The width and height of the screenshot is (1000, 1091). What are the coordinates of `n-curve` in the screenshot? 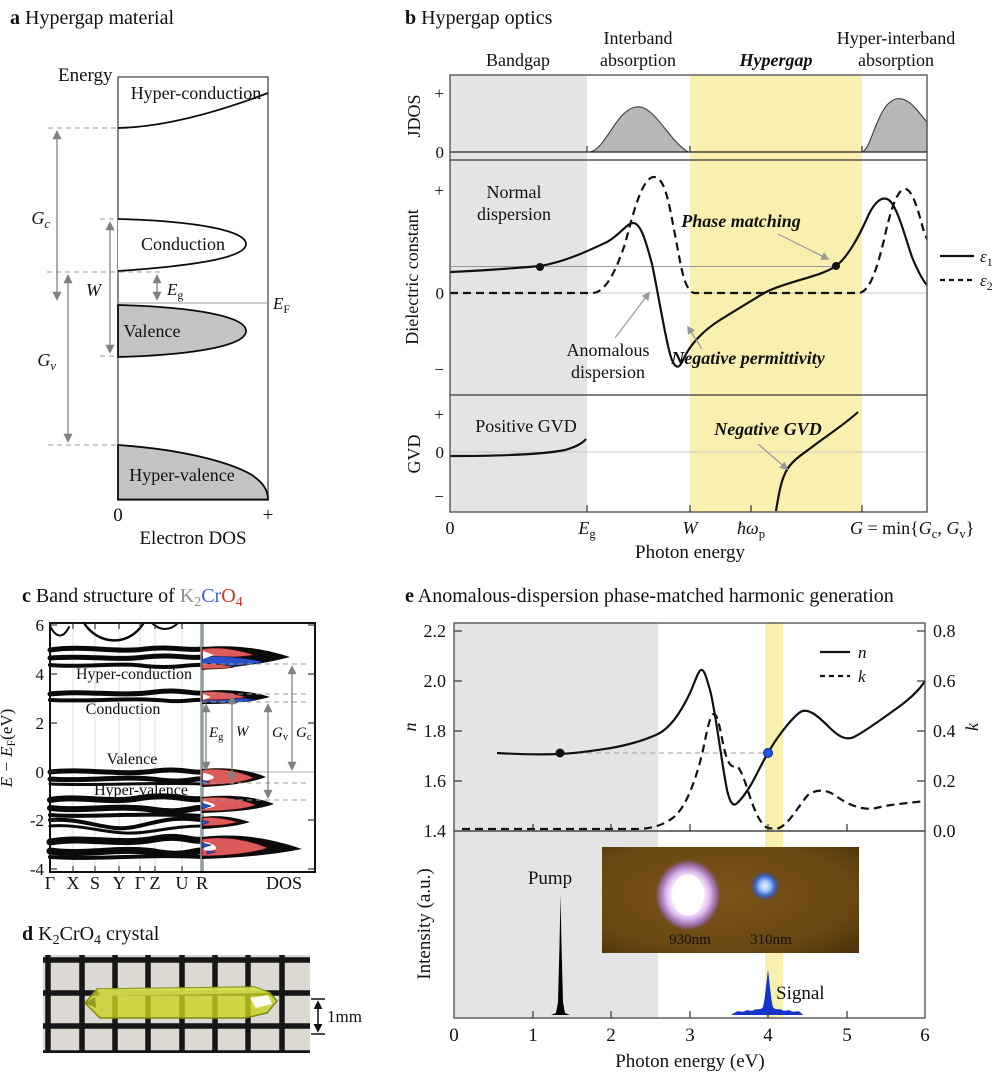 It's located at (711, 737).